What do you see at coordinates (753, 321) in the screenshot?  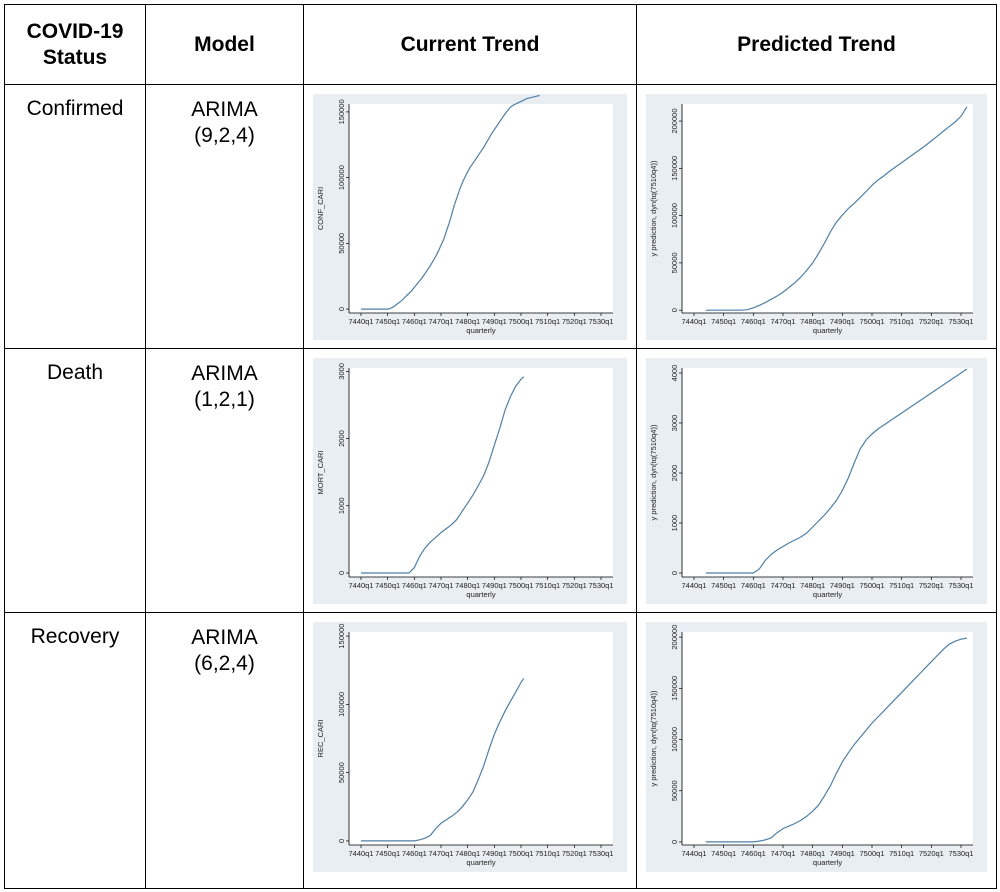 I see `x-tick-label: 7460q1` at bounding box center [753, 321].